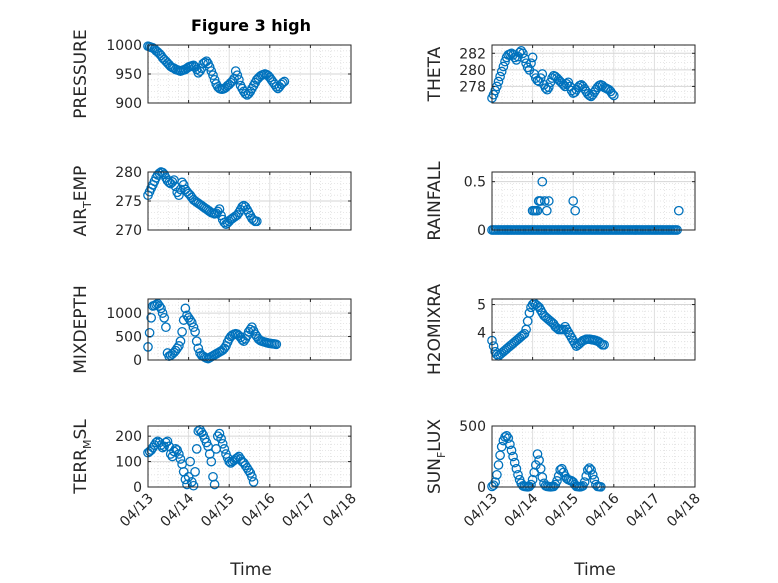 This screenshot has height=583, width=778. What do you see at coordinates (124, 314) in the screenshot?
I see `y-tick-label: 1000` at bounding box center [124, 314].